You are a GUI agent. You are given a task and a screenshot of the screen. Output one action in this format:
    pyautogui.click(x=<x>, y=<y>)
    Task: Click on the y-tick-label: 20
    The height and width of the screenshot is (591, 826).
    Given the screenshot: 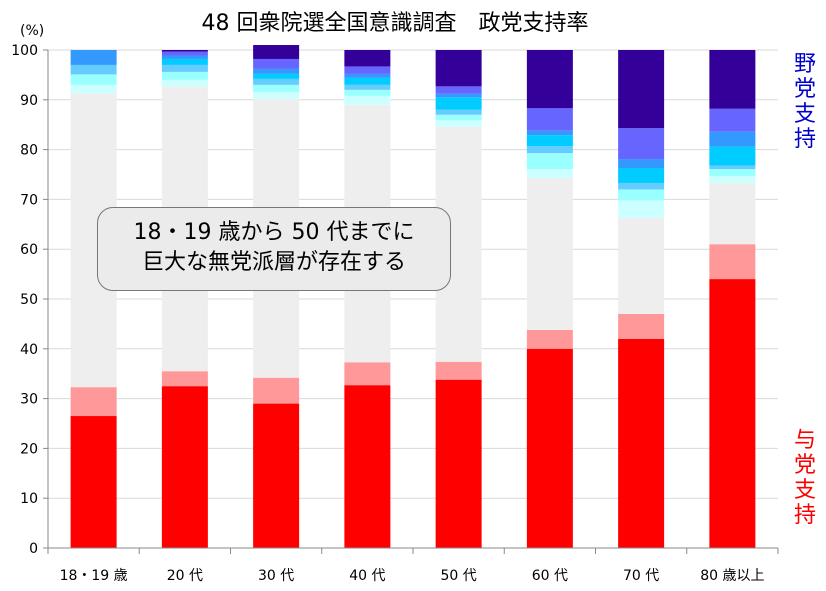 What is the action you would take?
    pyautogui.click(x=29, y=449)
    